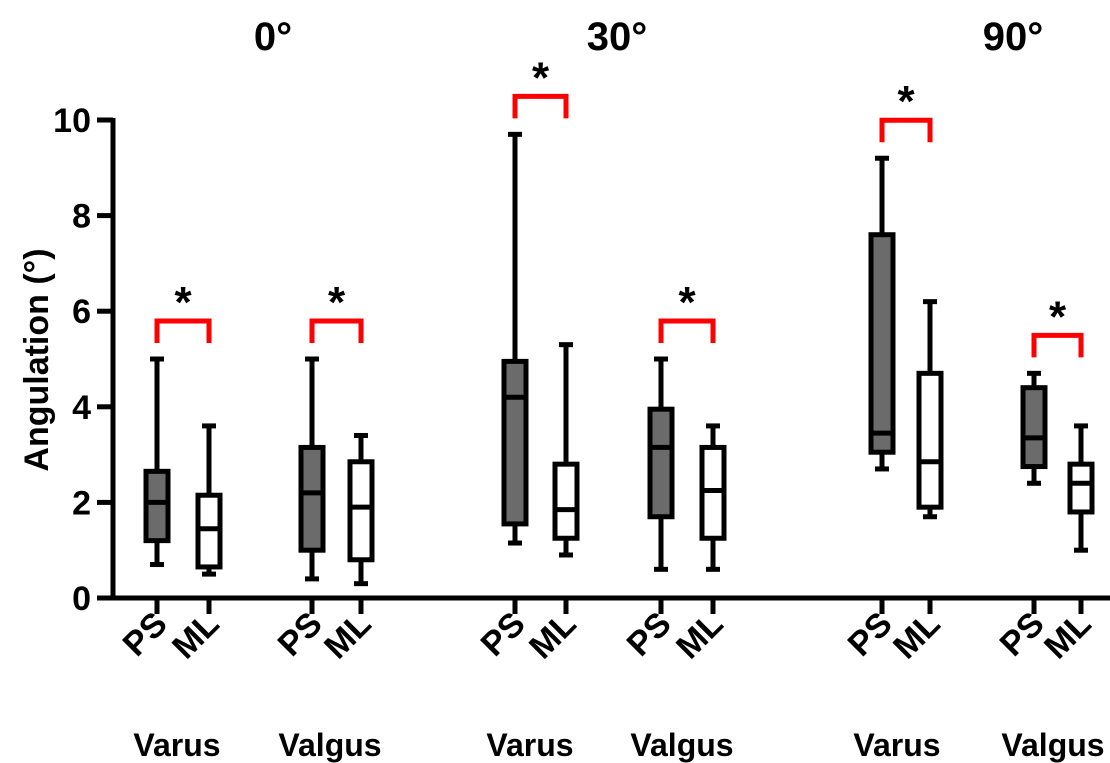 Image resolution: width=1110 pixels, height=763 pixels. What do you see at coordinates (81, 312) in the screenshot?
I see `y-tick-label: 6` at bounding box center [81, 312].